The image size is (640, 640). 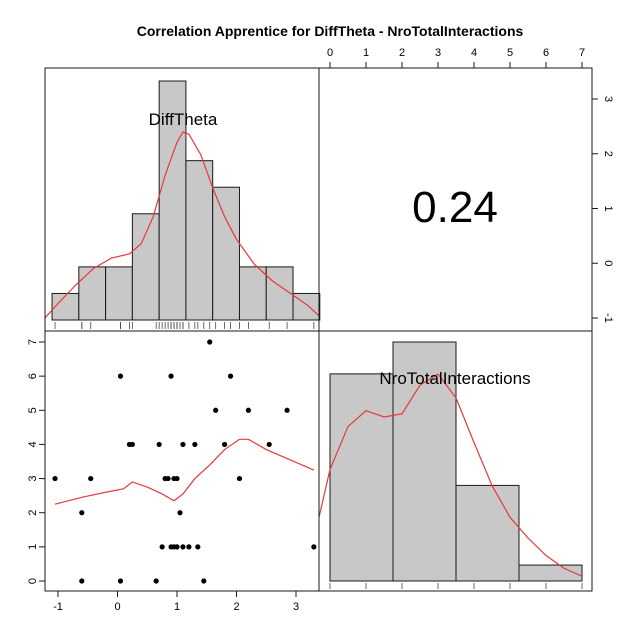 I want to click on smooth-line, so click(x=184, y=471).